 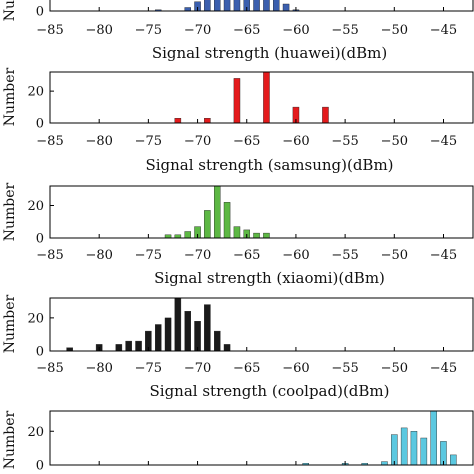 I want to click on subplot-5: −85−80−75−70−65−60−55−50−45020Number, so click(x=238, y=442).